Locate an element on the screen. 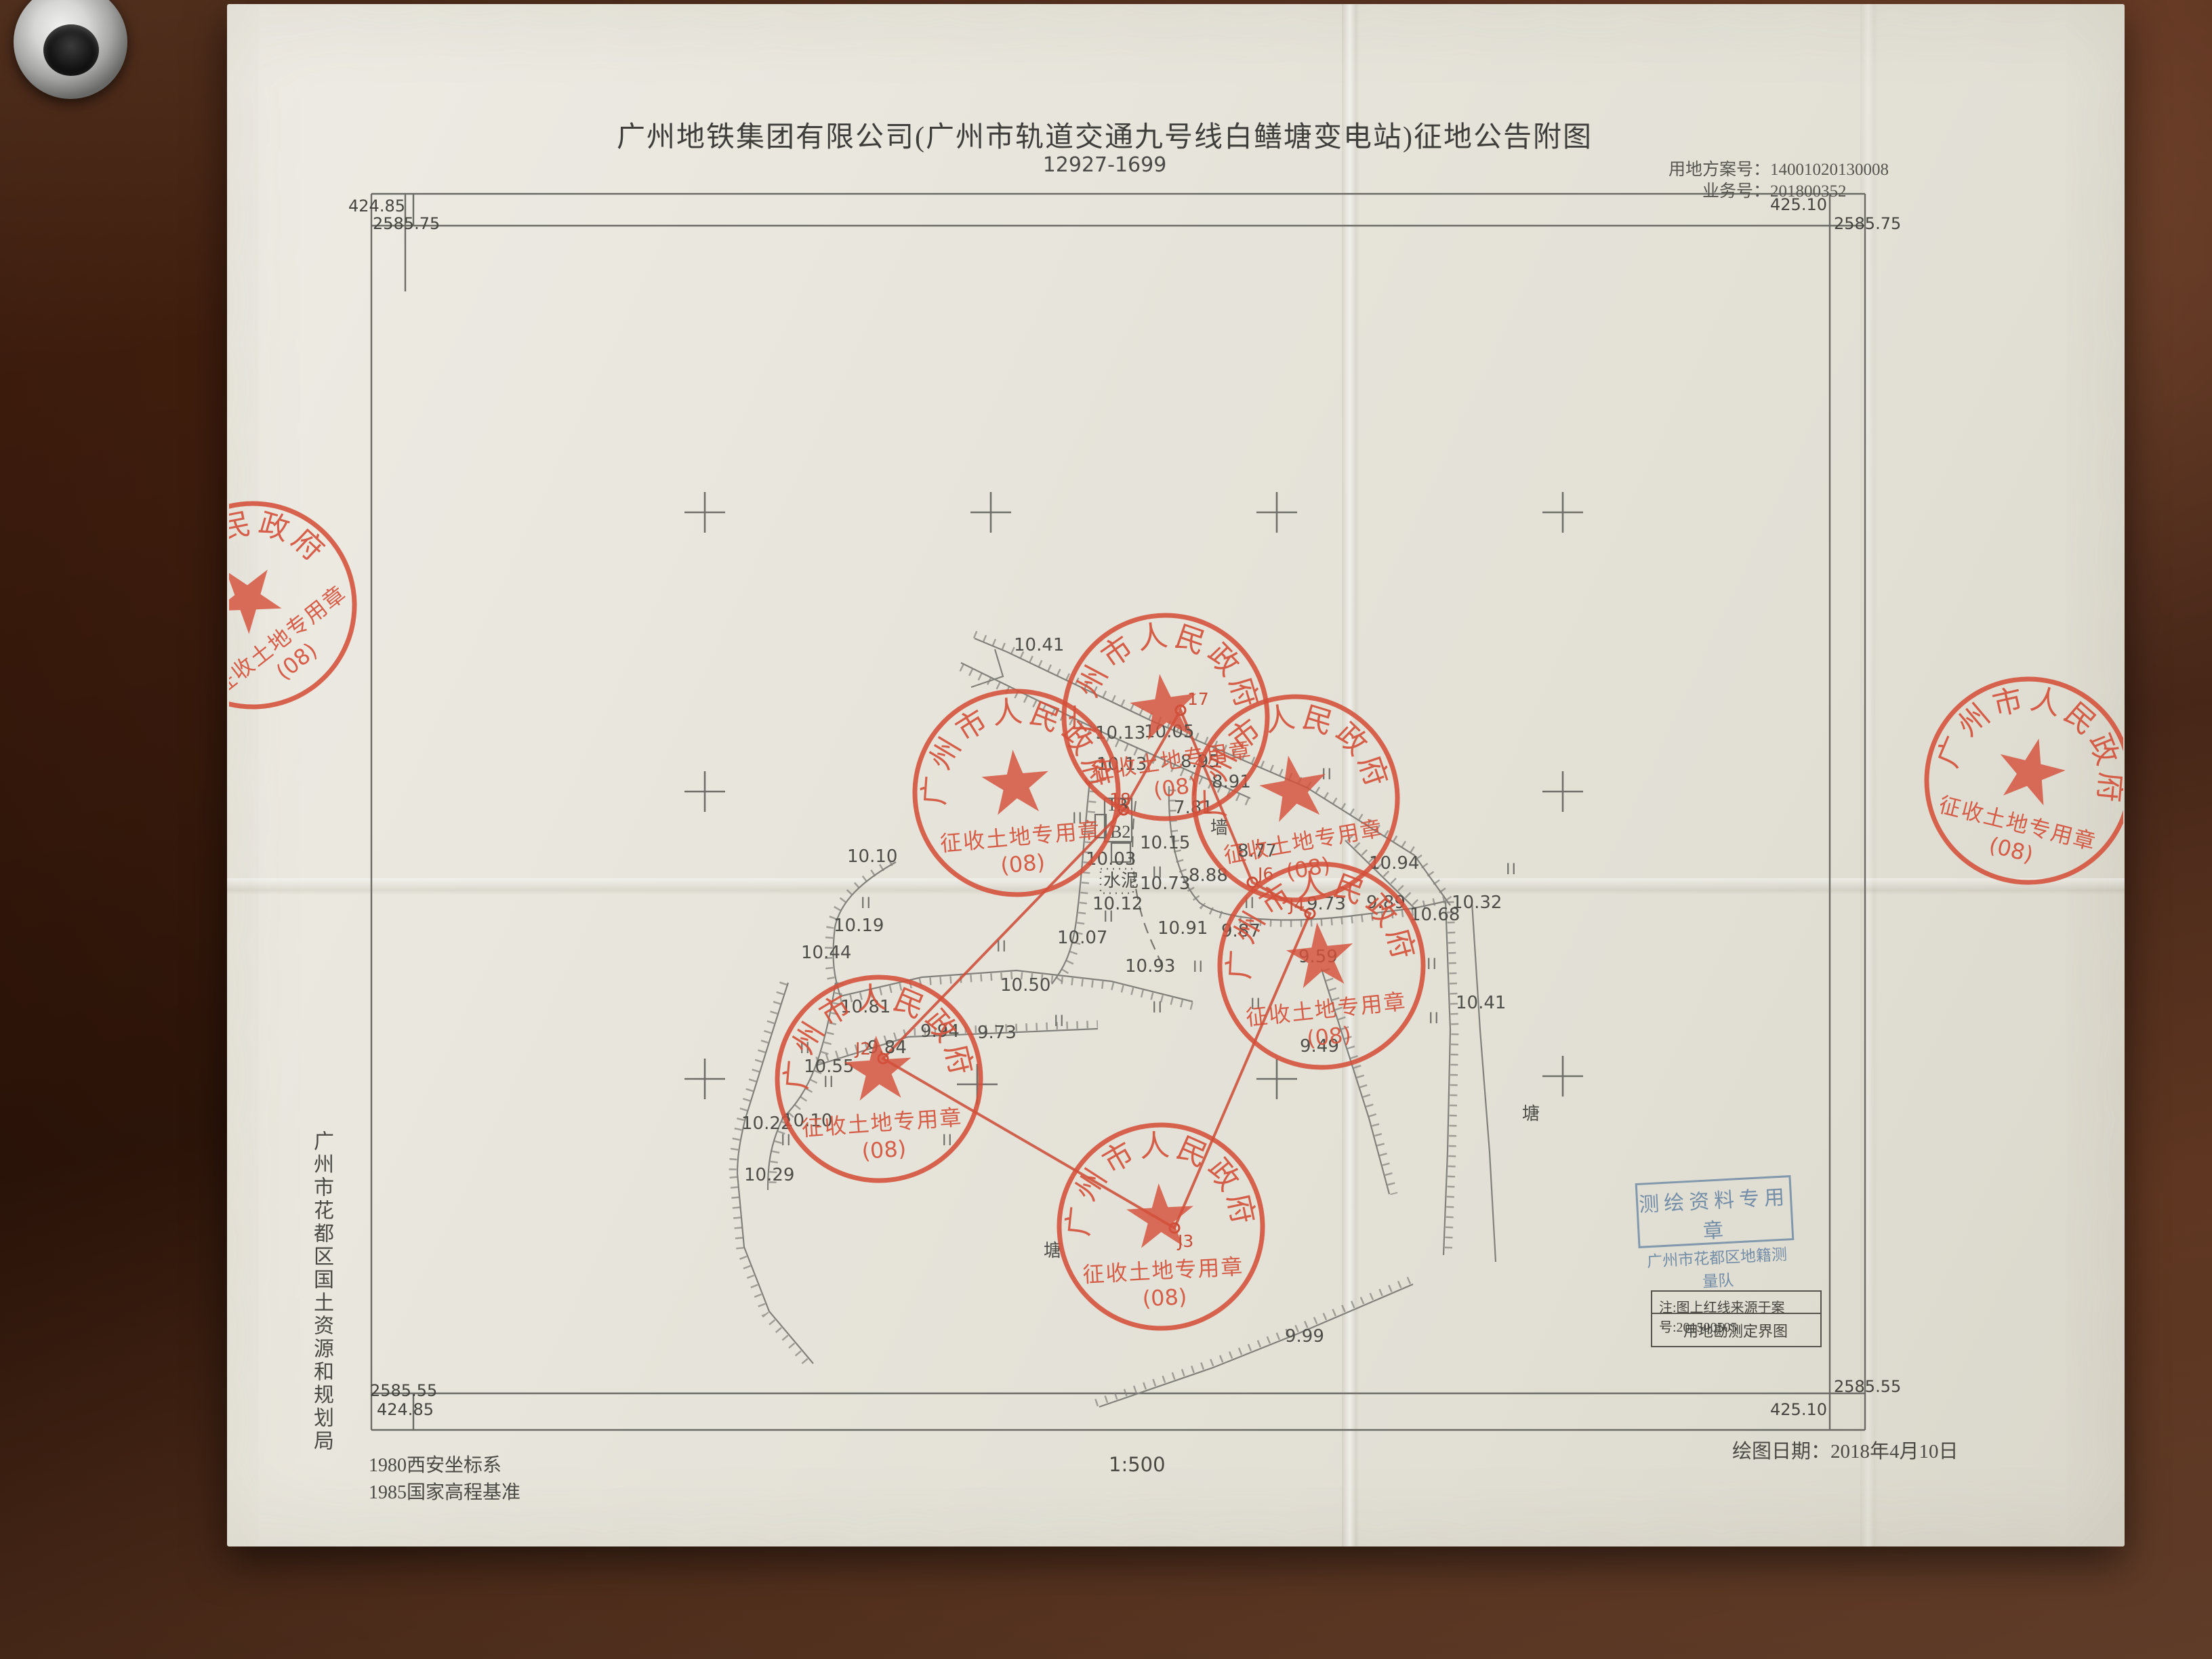 The image size is (2212, 1659). red-government-stamp-left-edge: 广州市人民政府 征收土地专用章 (08) is located at coordinates (283, 588).